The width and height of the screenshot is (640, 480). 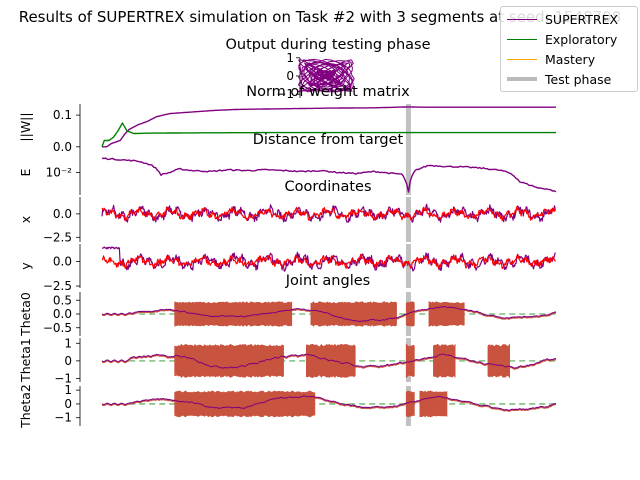 What do you see at coordinates (581, 39) in the screenshot?
I see `legend-label: Exploratory` at bounding box center [581, 39].